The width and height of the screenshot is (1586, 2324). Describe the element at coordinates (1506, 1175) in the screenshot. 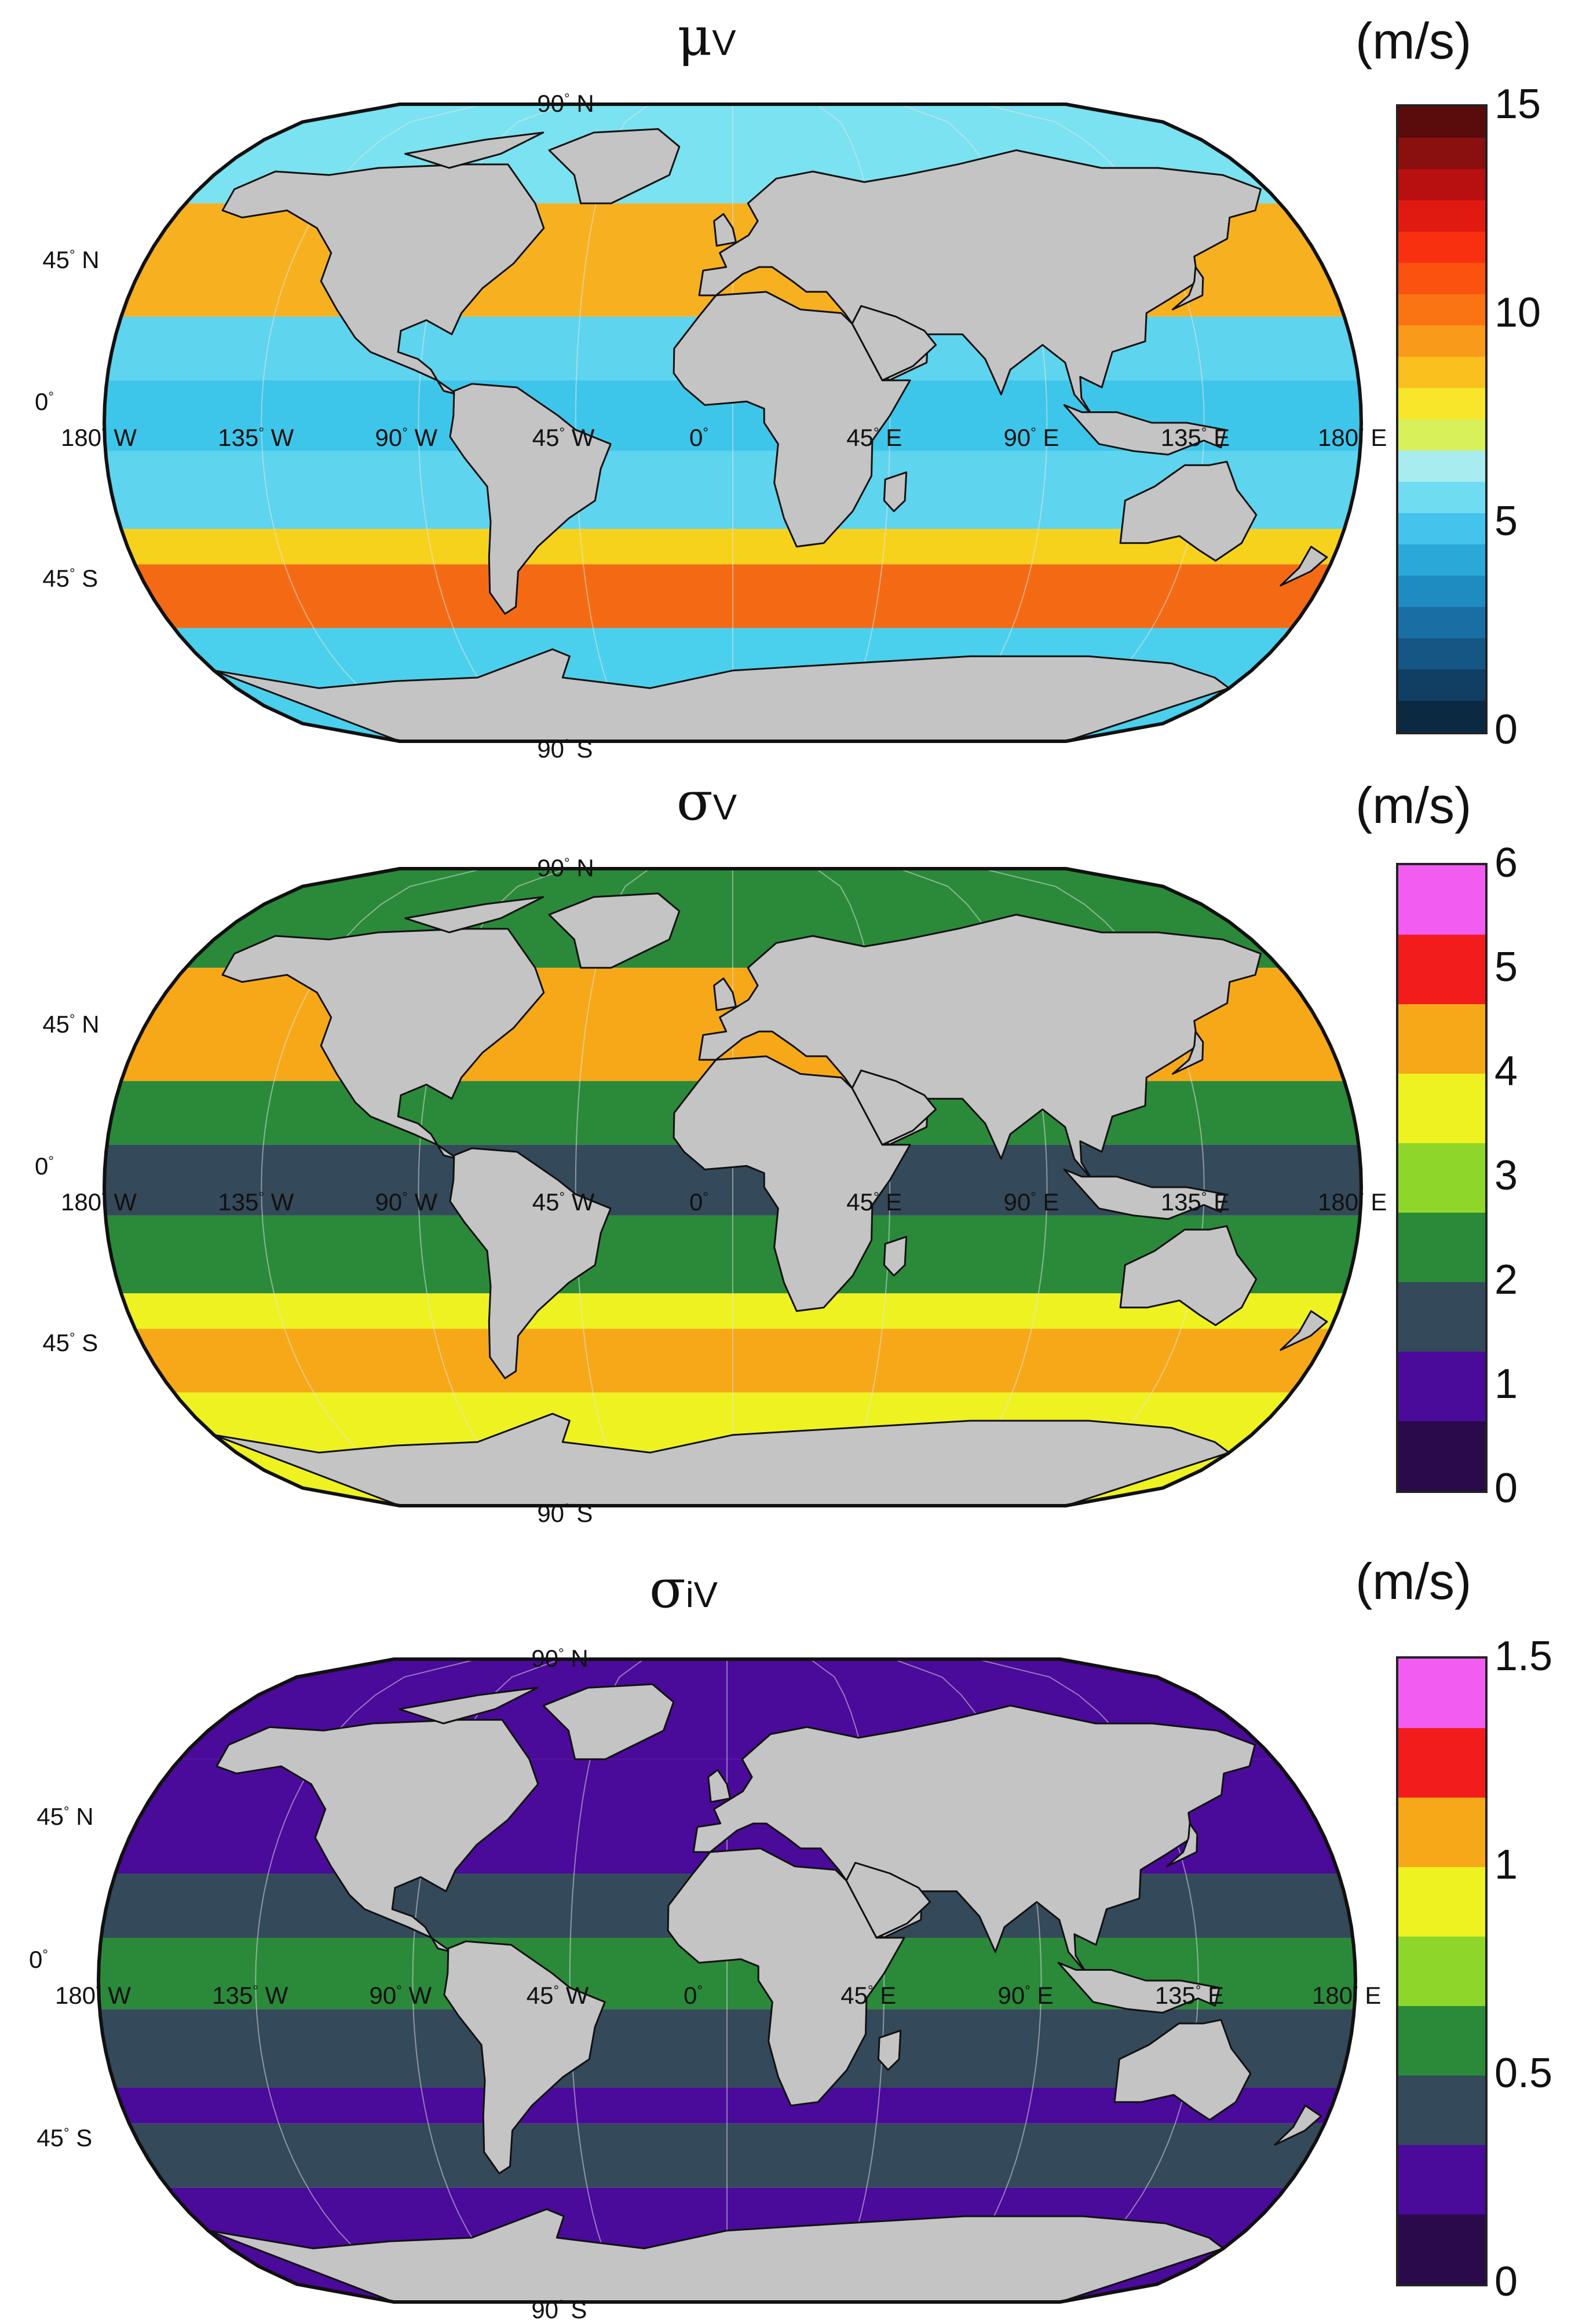

I see `colorbar-tick-label: 3` at that location.